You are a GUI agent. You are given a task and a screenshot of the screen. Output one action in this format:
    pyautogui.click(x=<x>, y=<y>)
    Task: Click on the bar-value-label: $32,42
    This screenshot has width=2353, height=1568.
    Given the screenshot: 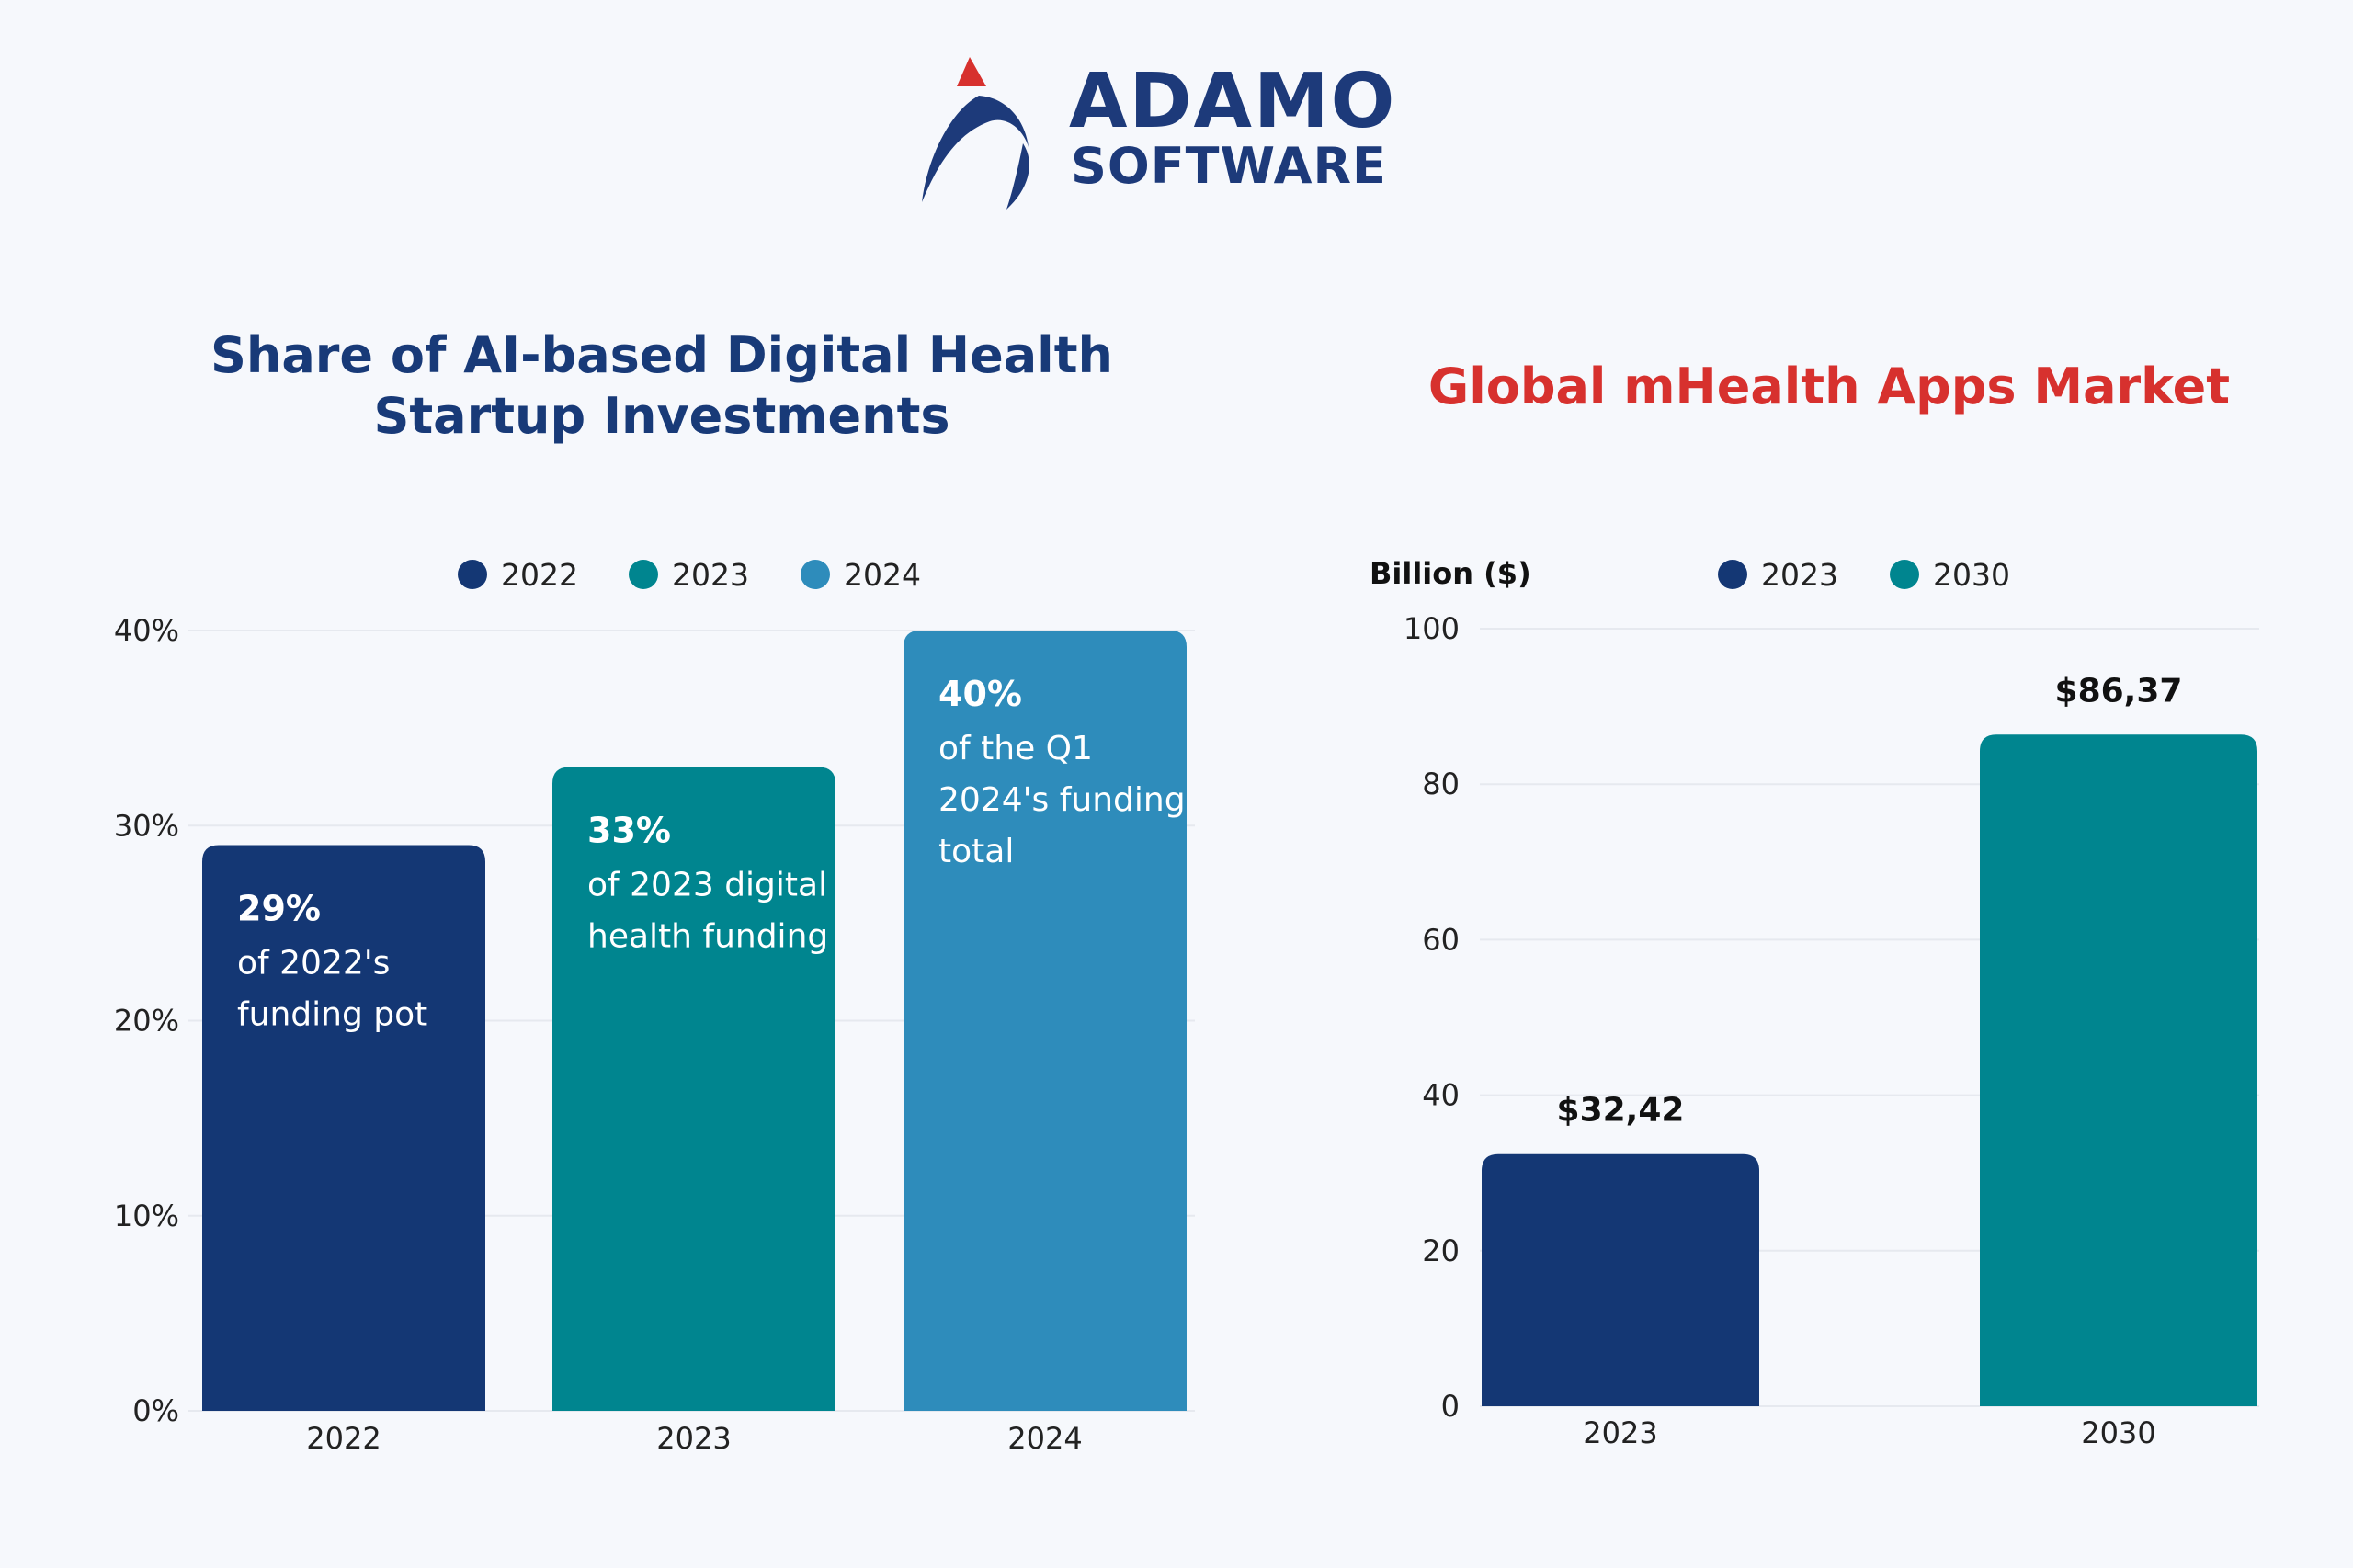 What is the action you would take?
    pyautogui.click(x=1621, y=1111)
    